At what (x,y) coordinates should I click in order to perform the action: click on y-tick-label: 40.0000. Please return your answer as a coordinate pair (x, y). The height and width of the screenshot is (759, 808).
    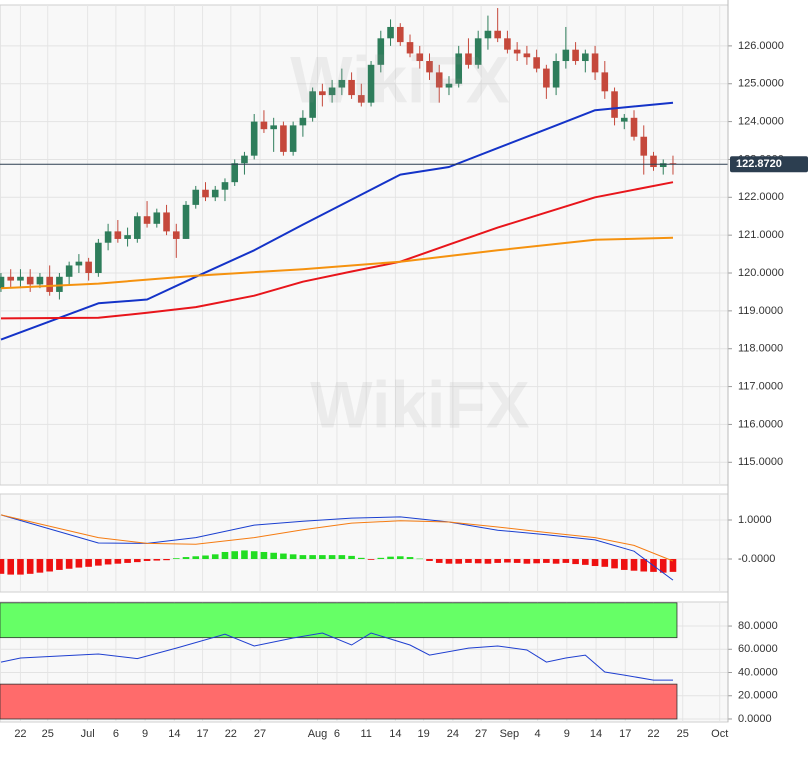
    Looking at the image, I should click on (758, 672).